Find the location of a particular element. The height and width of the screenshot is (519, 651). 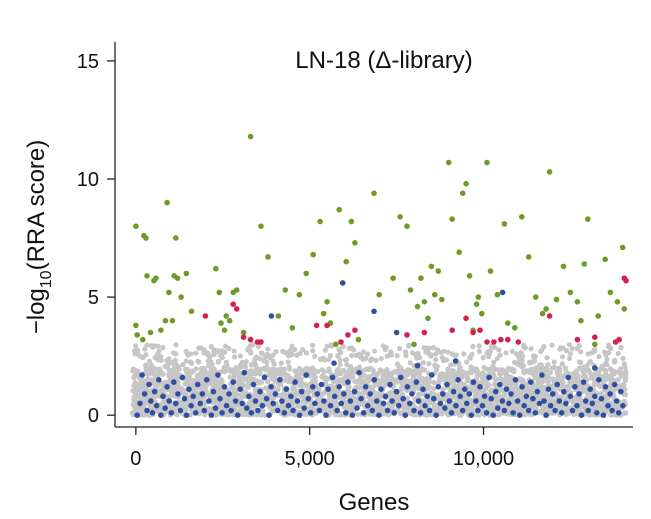

y-axis-title-subscript: 10 is located at coordinates (46, 279).